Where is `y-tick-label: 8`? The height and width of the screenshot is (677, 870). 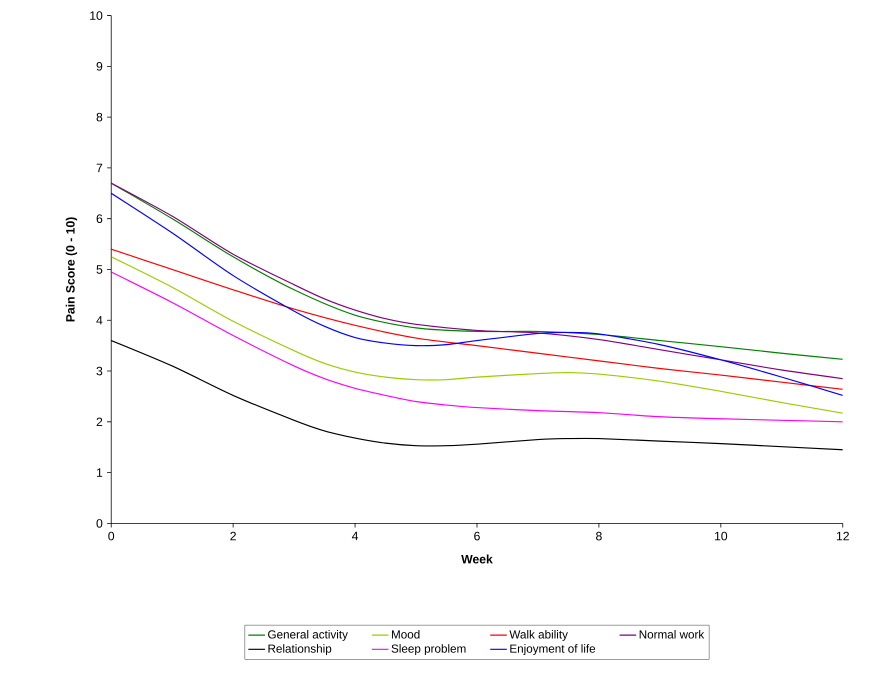
y-tick-label: 8 is located at coordinates (99, 117).